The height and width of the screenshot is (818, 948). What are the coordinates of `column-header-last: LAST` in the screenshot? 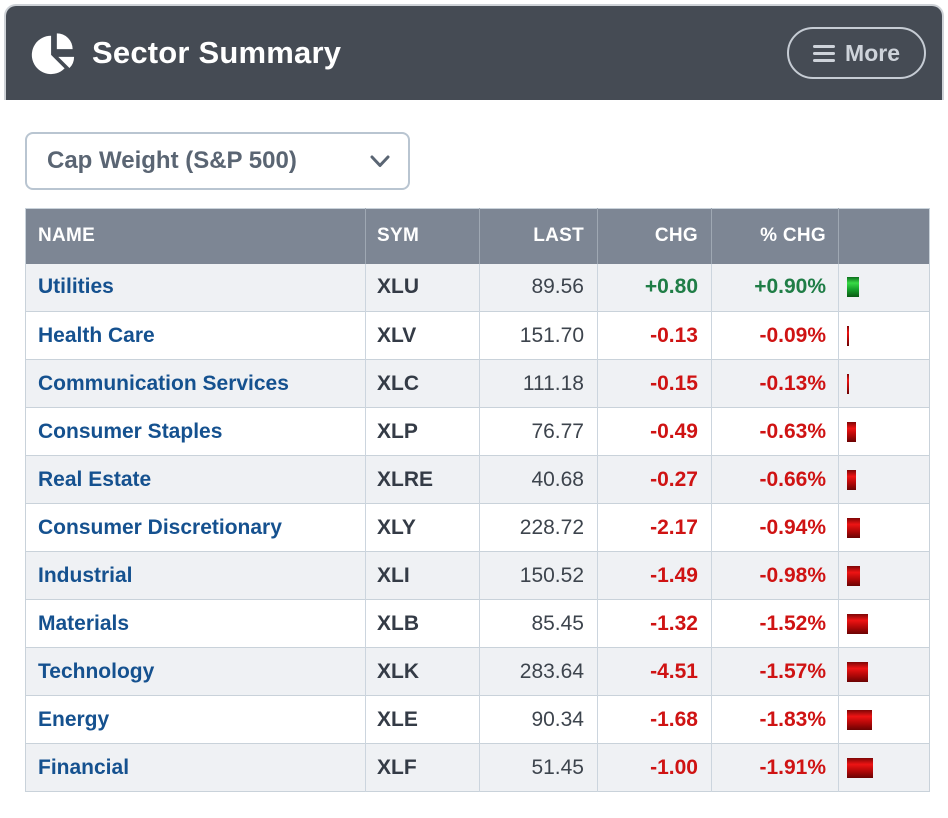 It's located at (538, 236).